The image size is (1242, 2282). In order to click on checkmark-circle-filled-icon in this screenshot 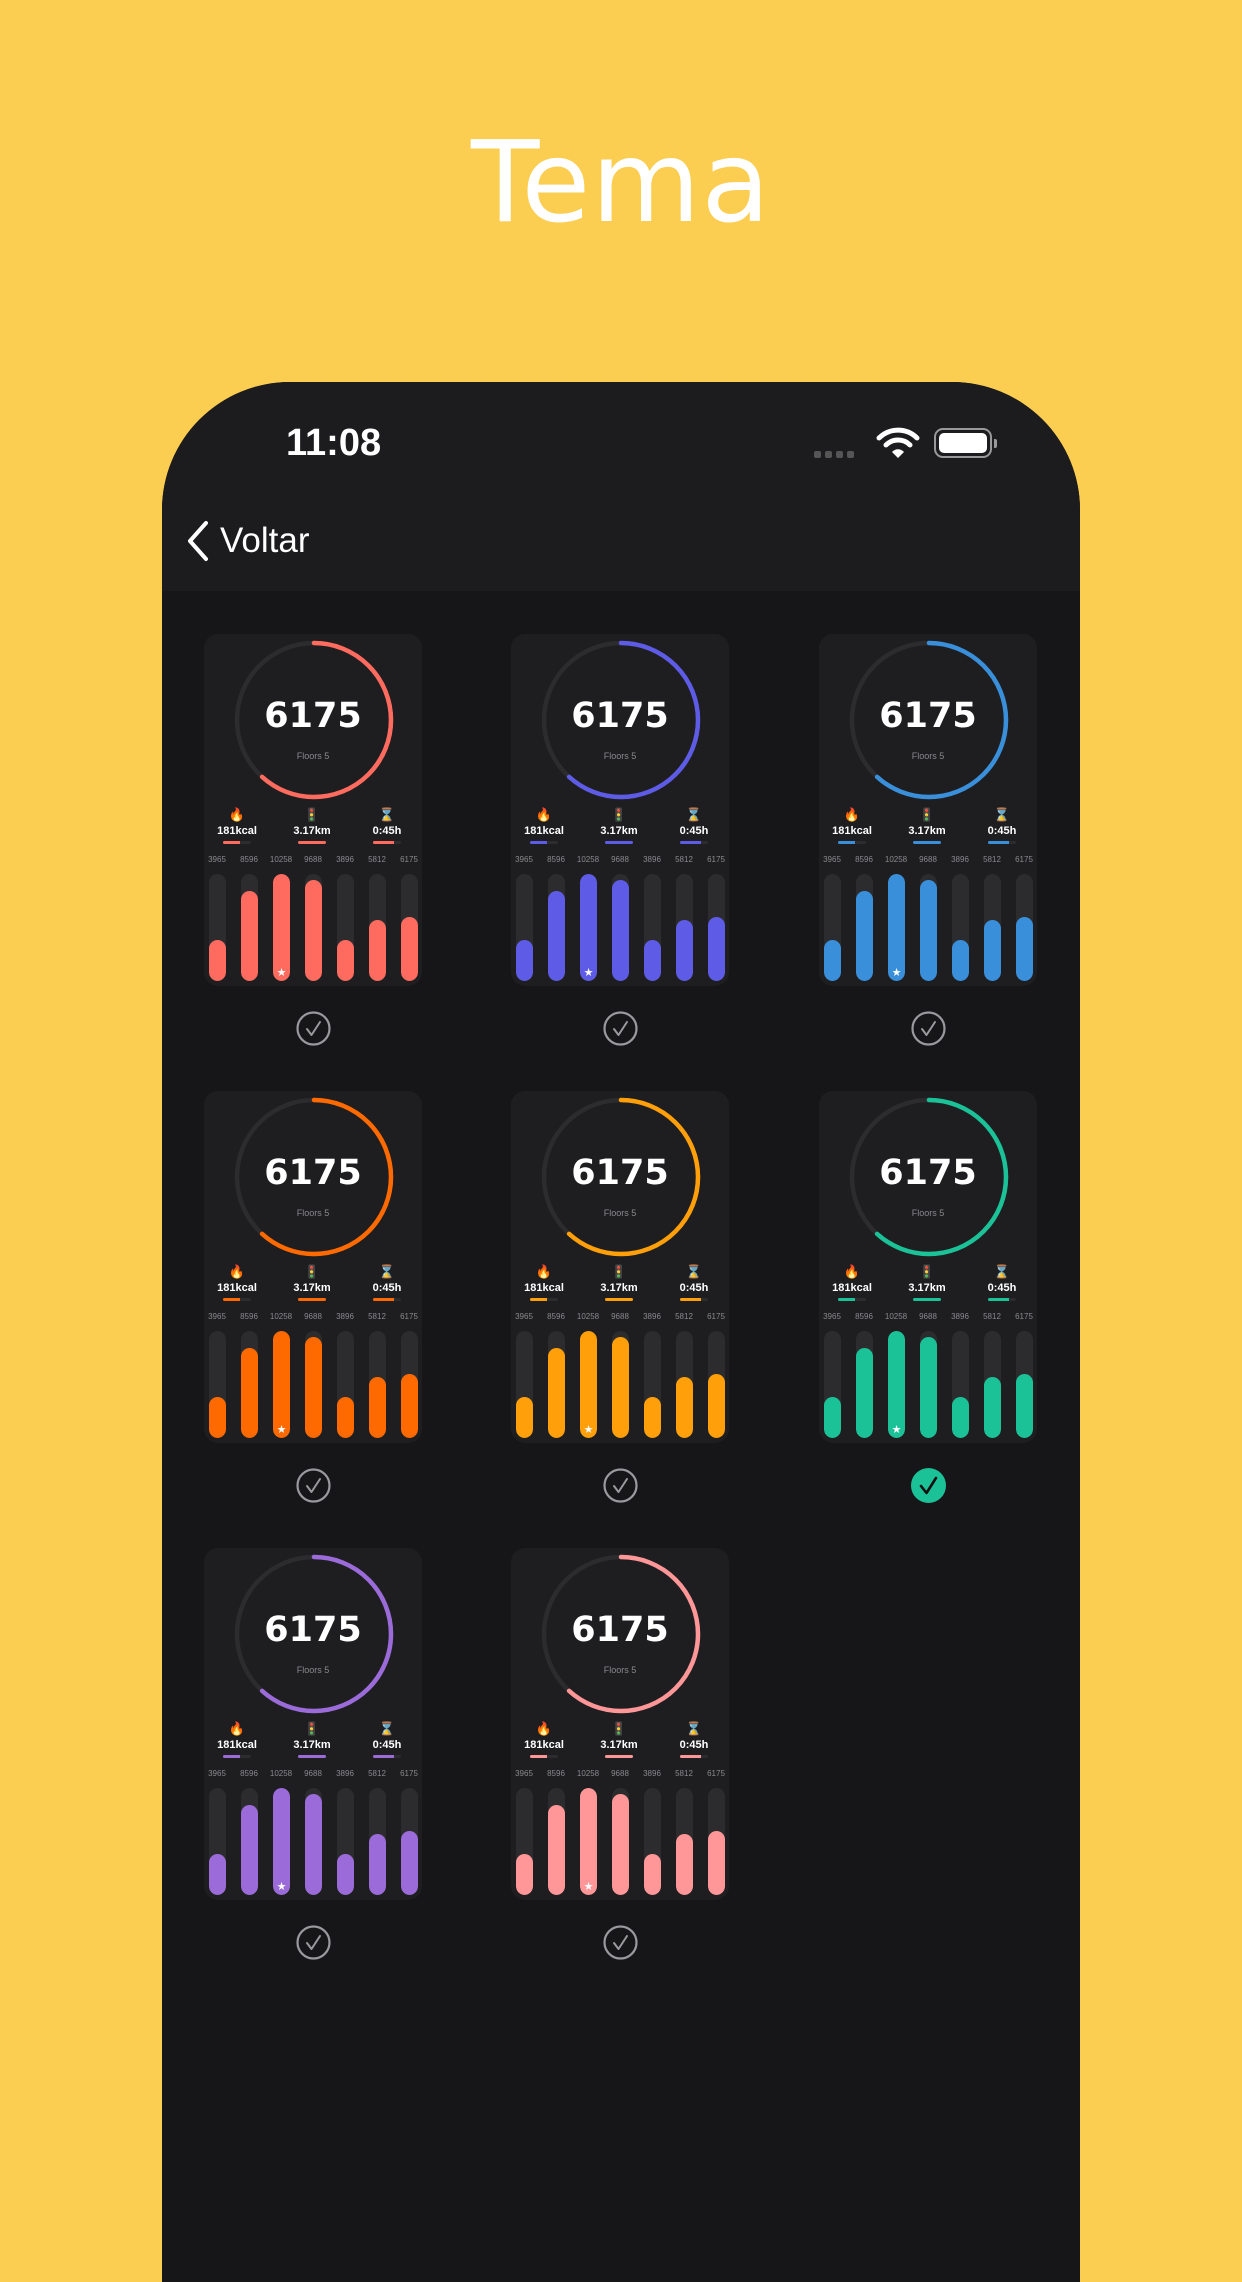, I will do `click(928, 1485)`.